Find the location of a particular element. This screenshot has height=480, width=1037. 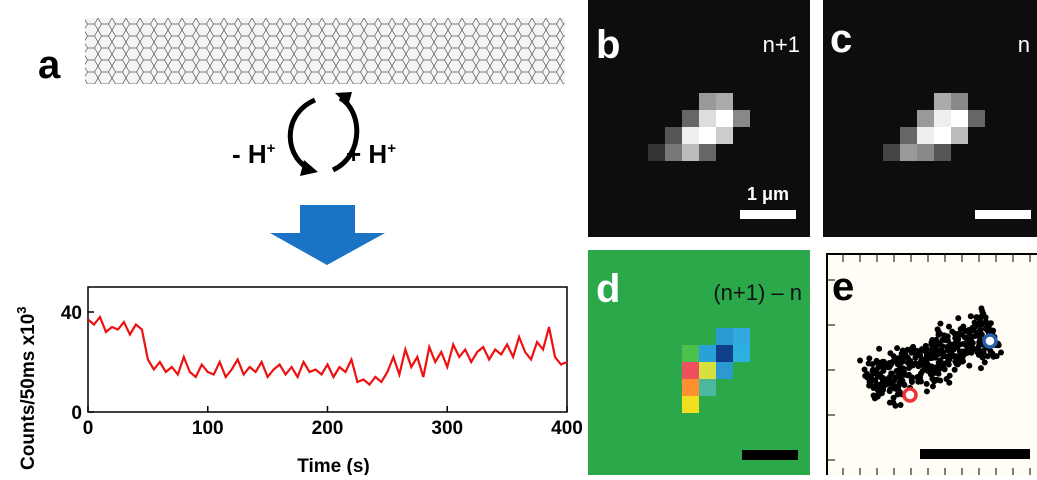

frame-label: n is located at coordinates (1024, 44).